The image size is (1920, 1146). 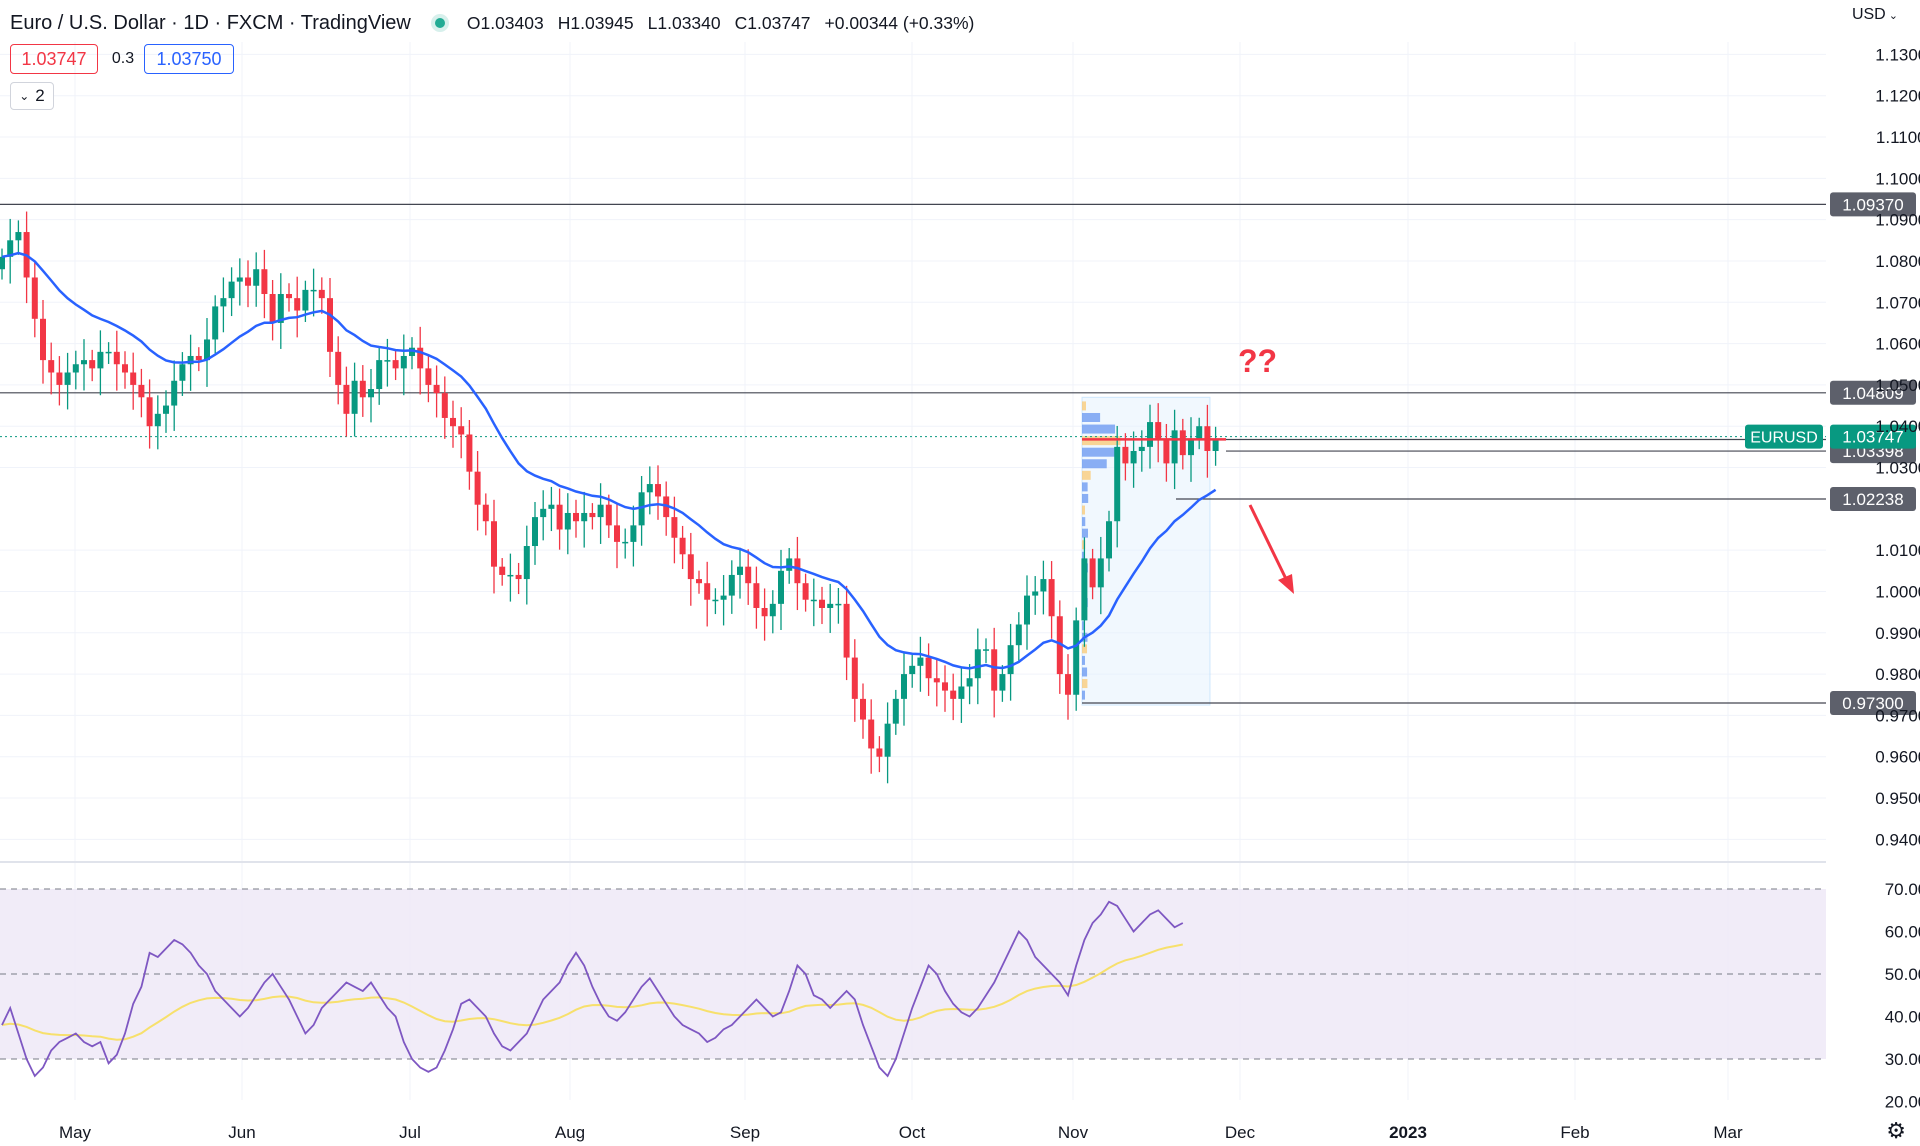 I want to click on time-tick-label: Sep, so click(x=745, y=1132).